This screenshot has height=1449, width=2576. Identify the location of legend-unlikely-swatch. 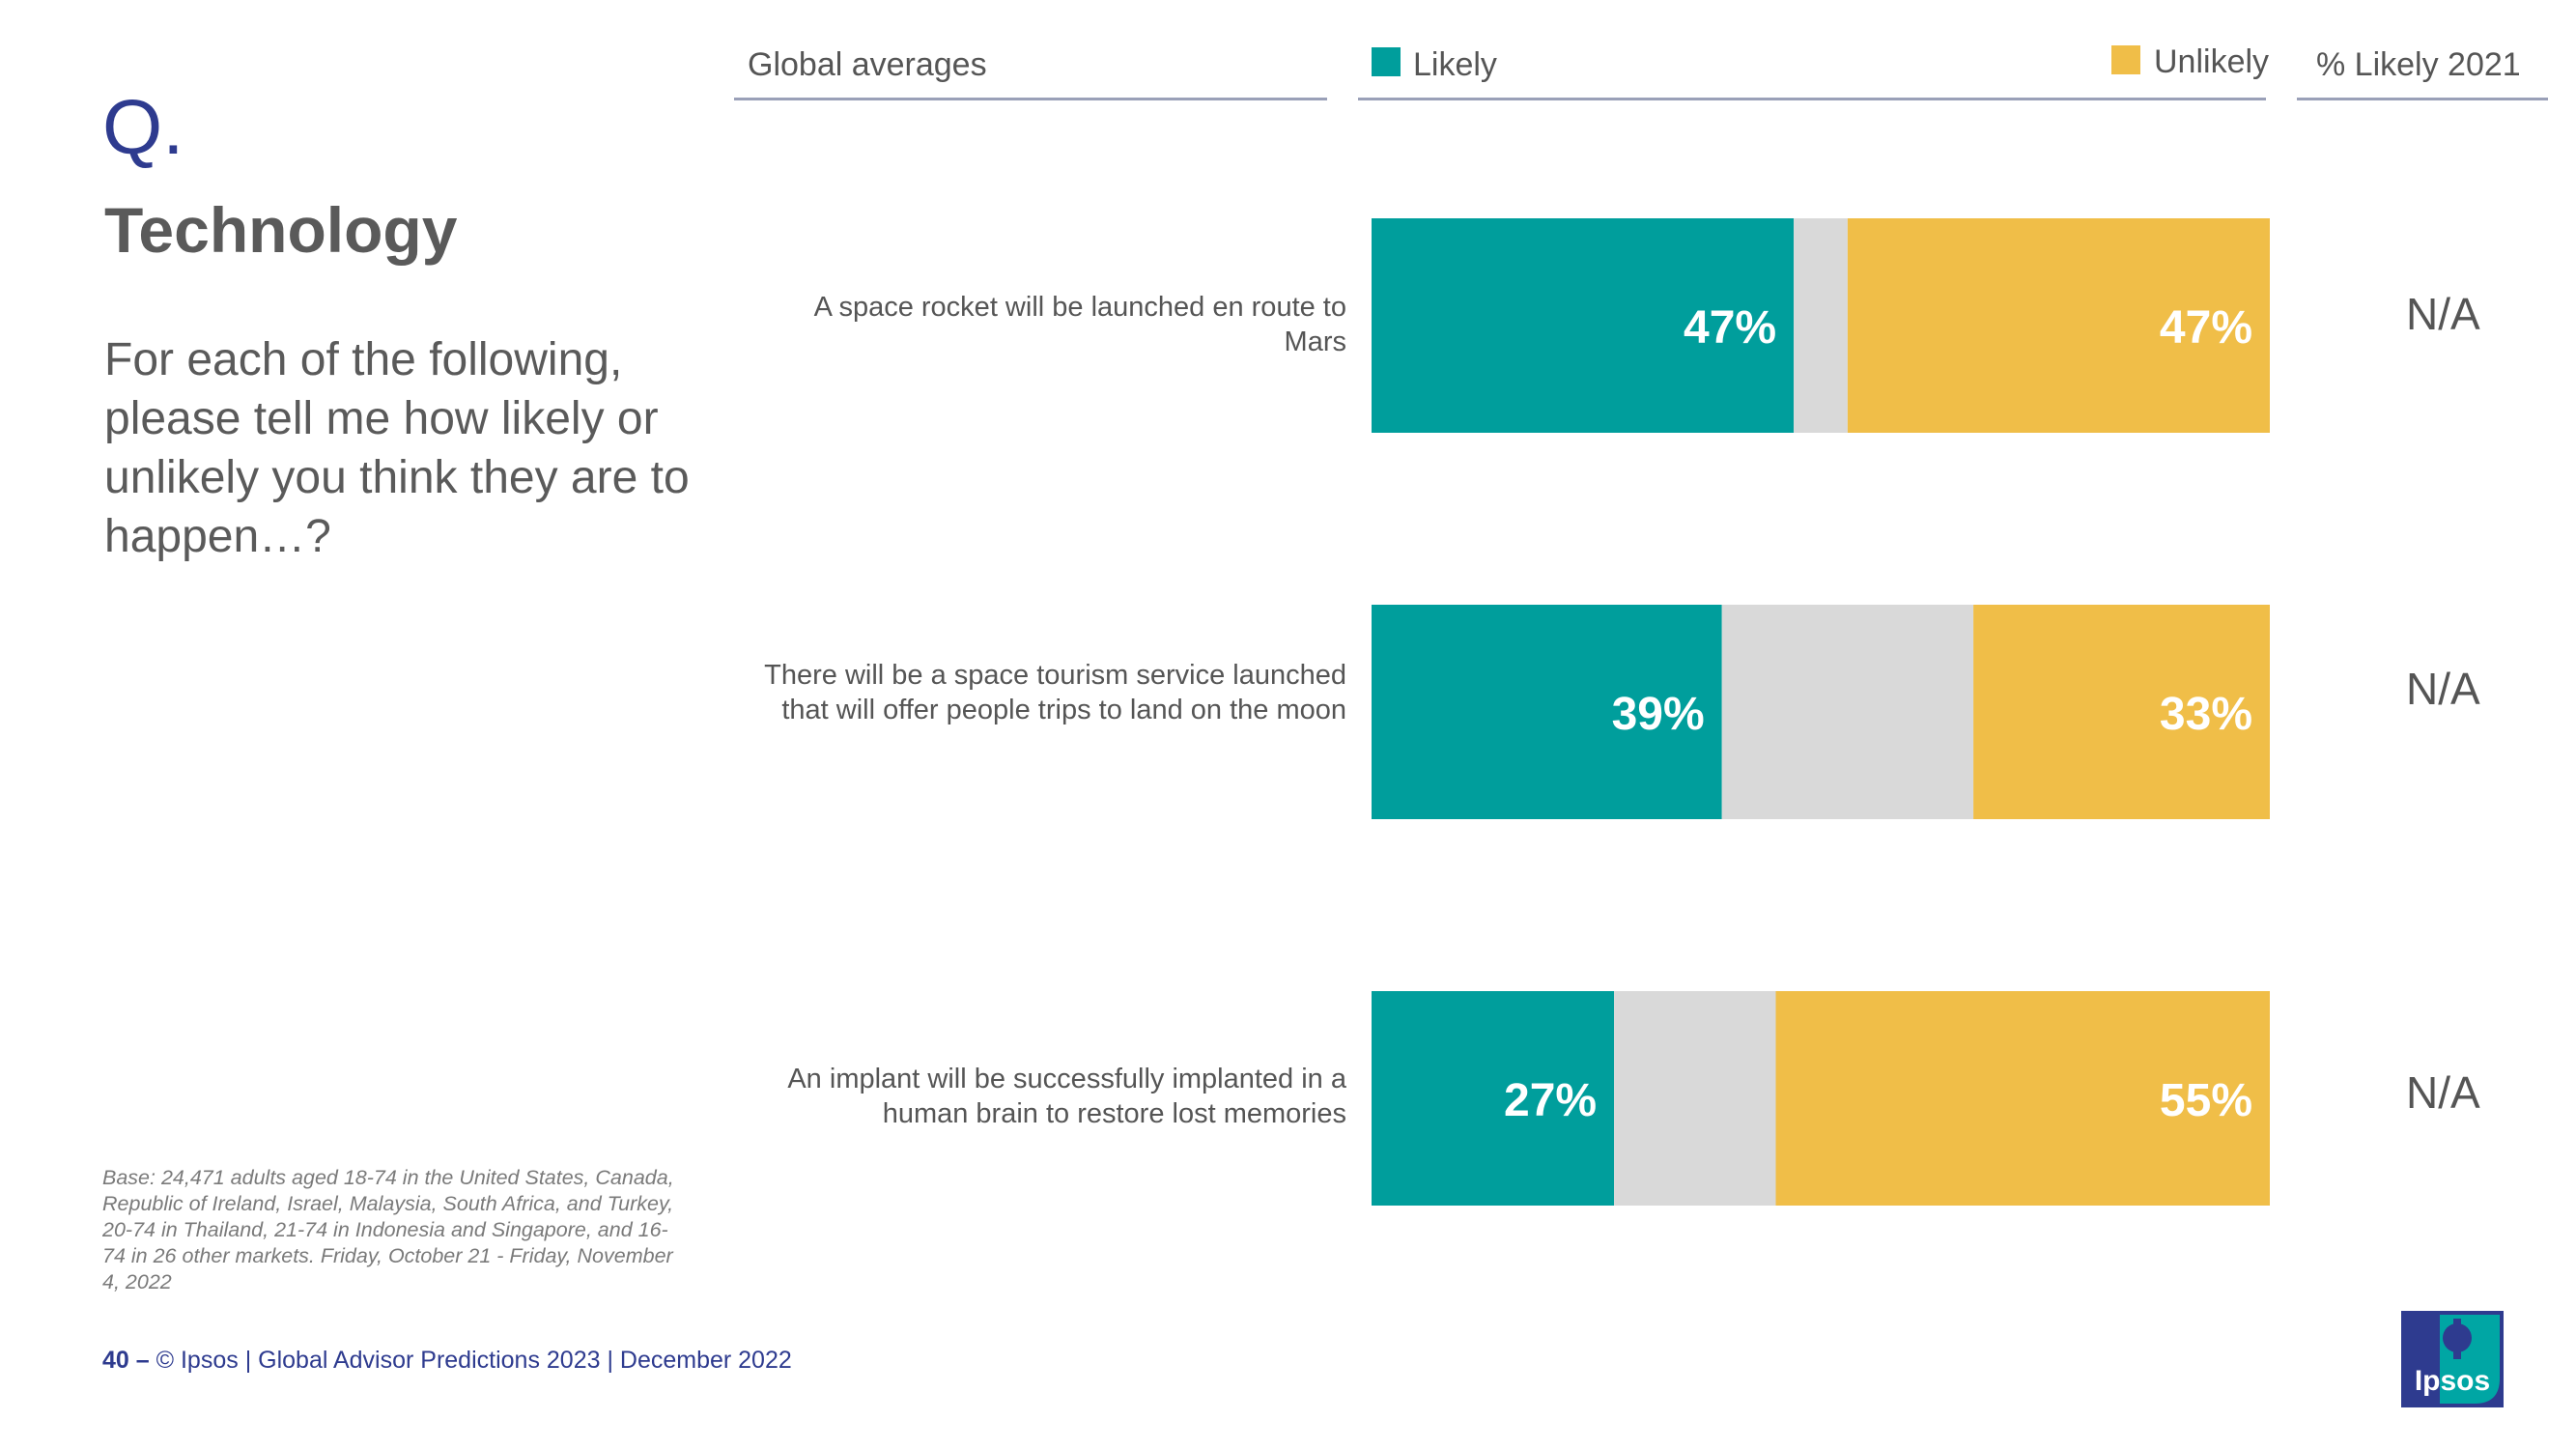
(2125, 59).